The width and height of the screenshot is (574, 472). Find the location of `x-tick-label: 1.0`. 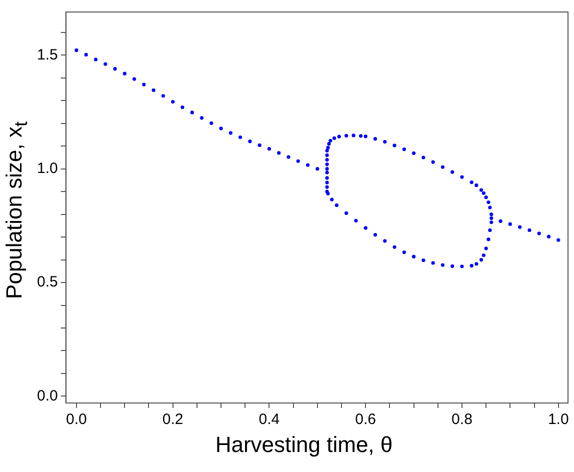

x-tick-label: 1.0 is located at coordinates (558, 419).